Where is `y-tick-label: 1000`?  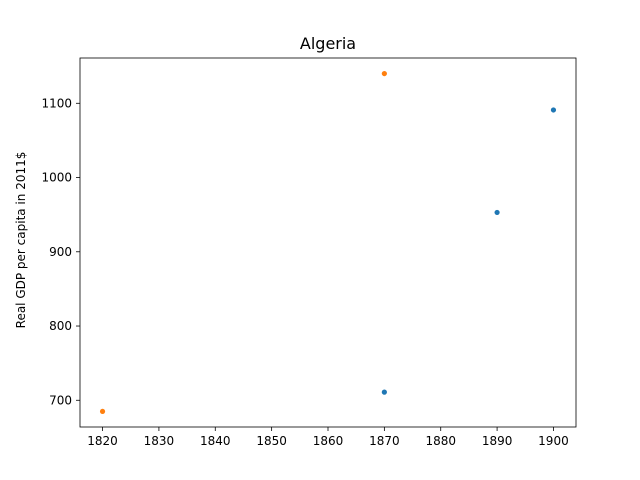
y-tick-label: 1000 is located at coordinates (56, 178).